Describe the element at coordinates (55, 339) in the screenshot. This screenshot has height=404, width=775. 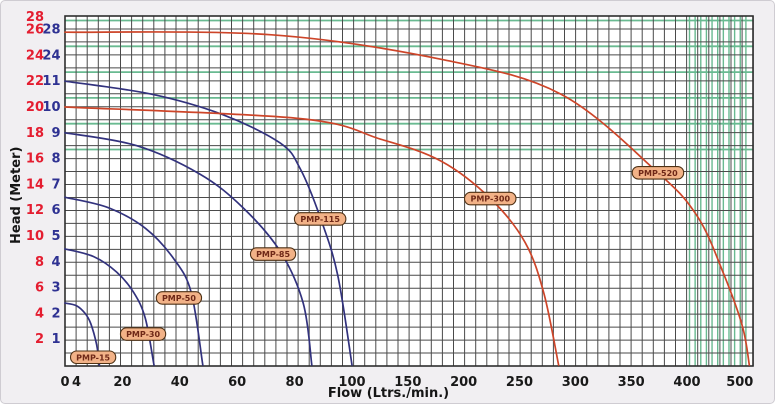
I see `y-tick-blue: 1` at that location.